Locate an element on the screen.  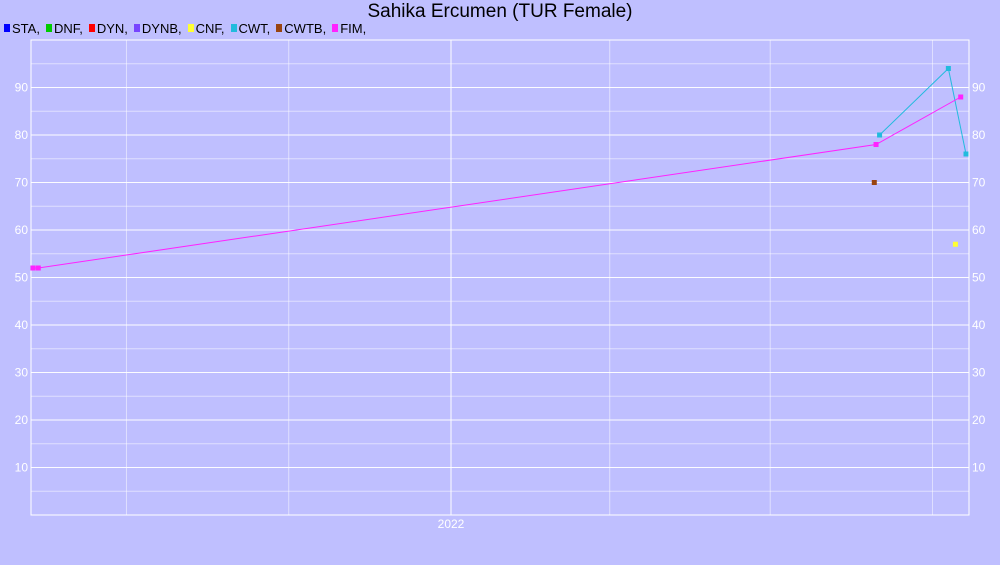
data-point-cwtb is located at coordinates (874, 182).